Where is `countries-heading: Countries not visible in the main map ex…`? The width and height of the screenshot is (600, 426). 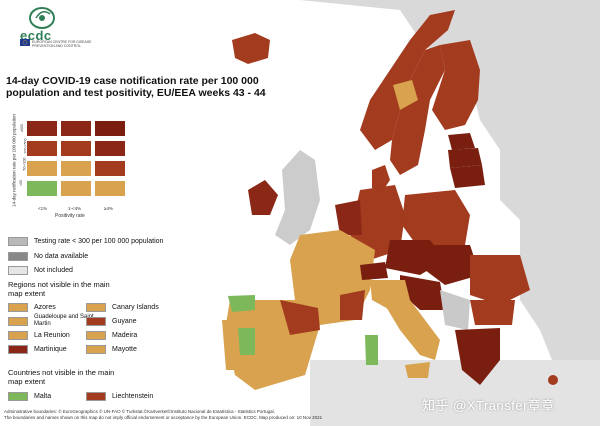 countries-heading: Countries not visible in the main map ex… is located at coordinates (61, 377).